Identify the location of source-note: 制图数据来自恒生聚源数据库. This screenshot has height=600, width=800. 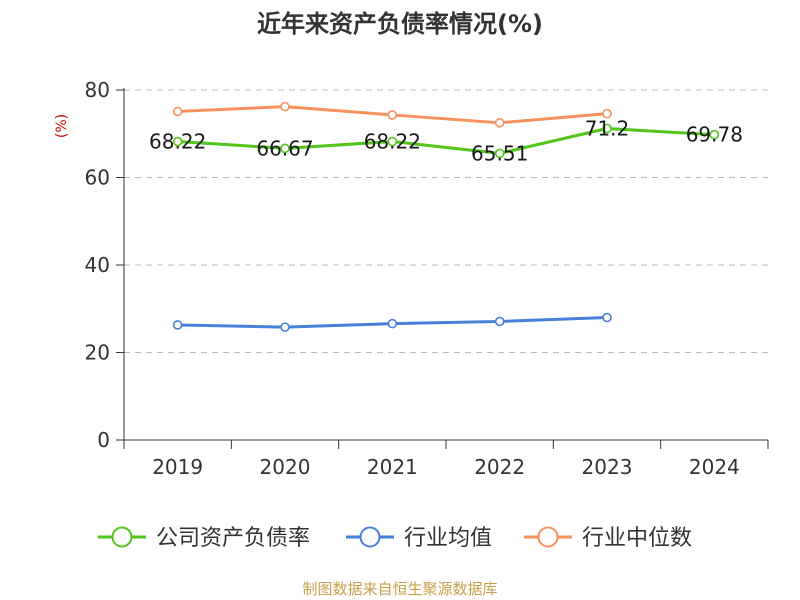
(399, 589).